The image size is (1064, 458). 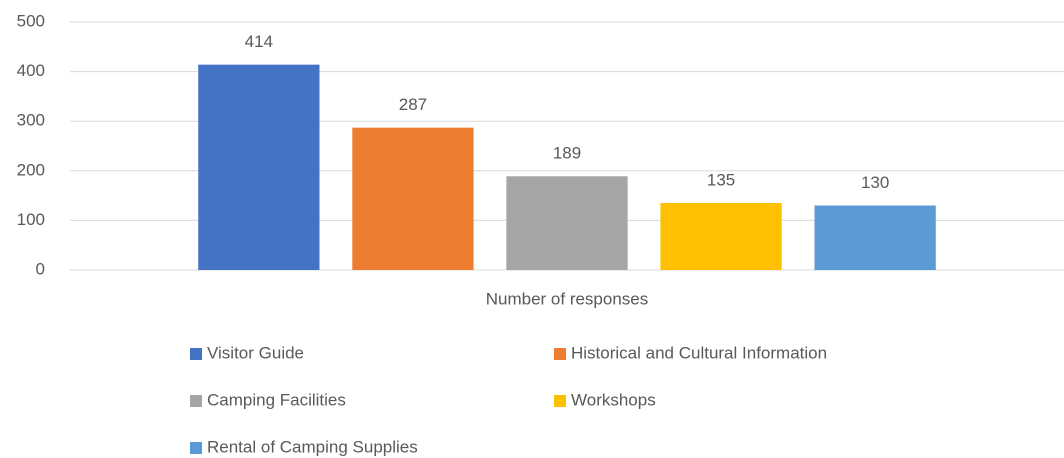 I want to click on legend-label: Rental of Camping Supplies, so click(x=312, y=446).